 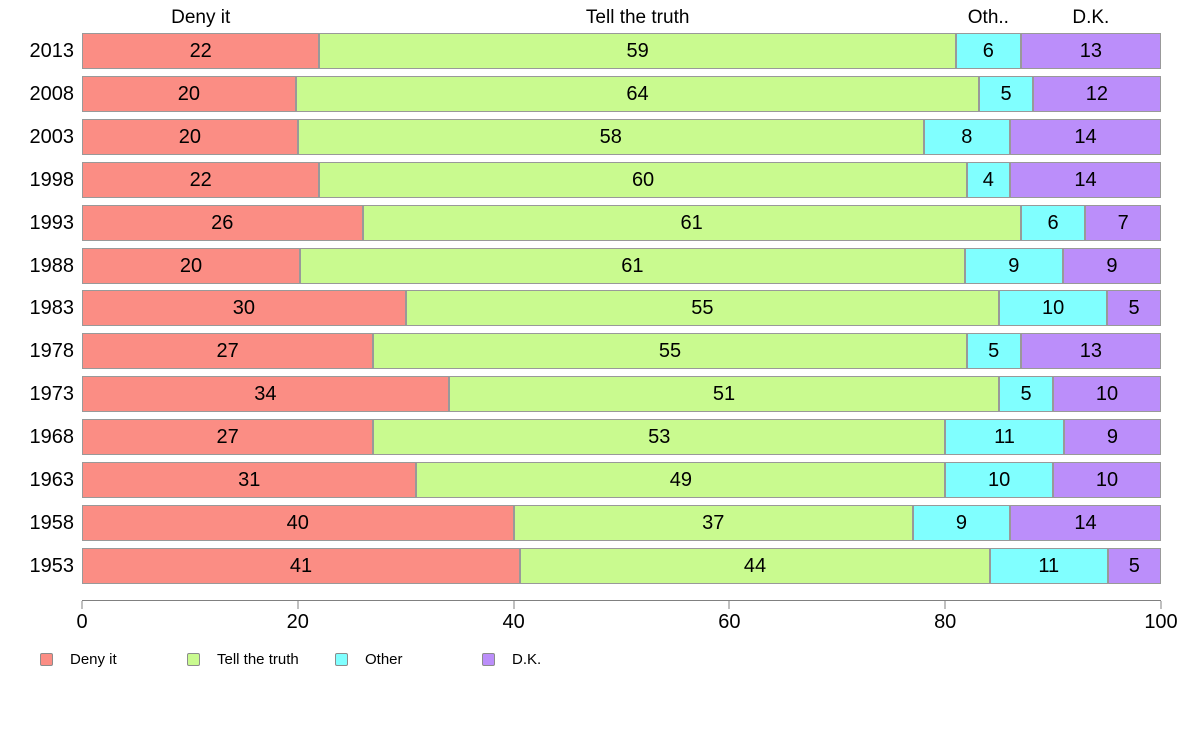 I want to click on year-label: 1953, so click(x=52, y=565).